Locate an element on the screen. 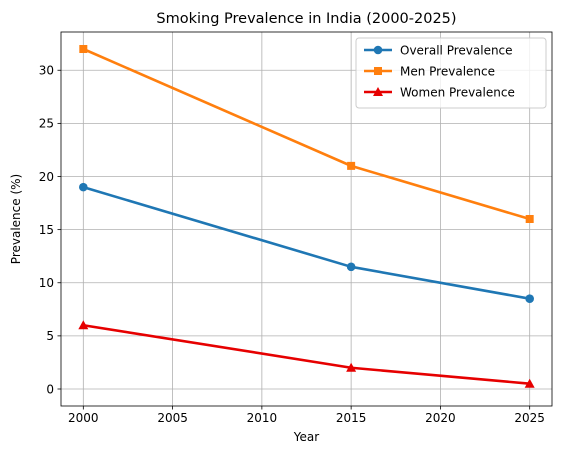 Image resolution: width=562 pixels, height=455 pixels. x-tick-label: 2020 is located at coordinates (440, 418).